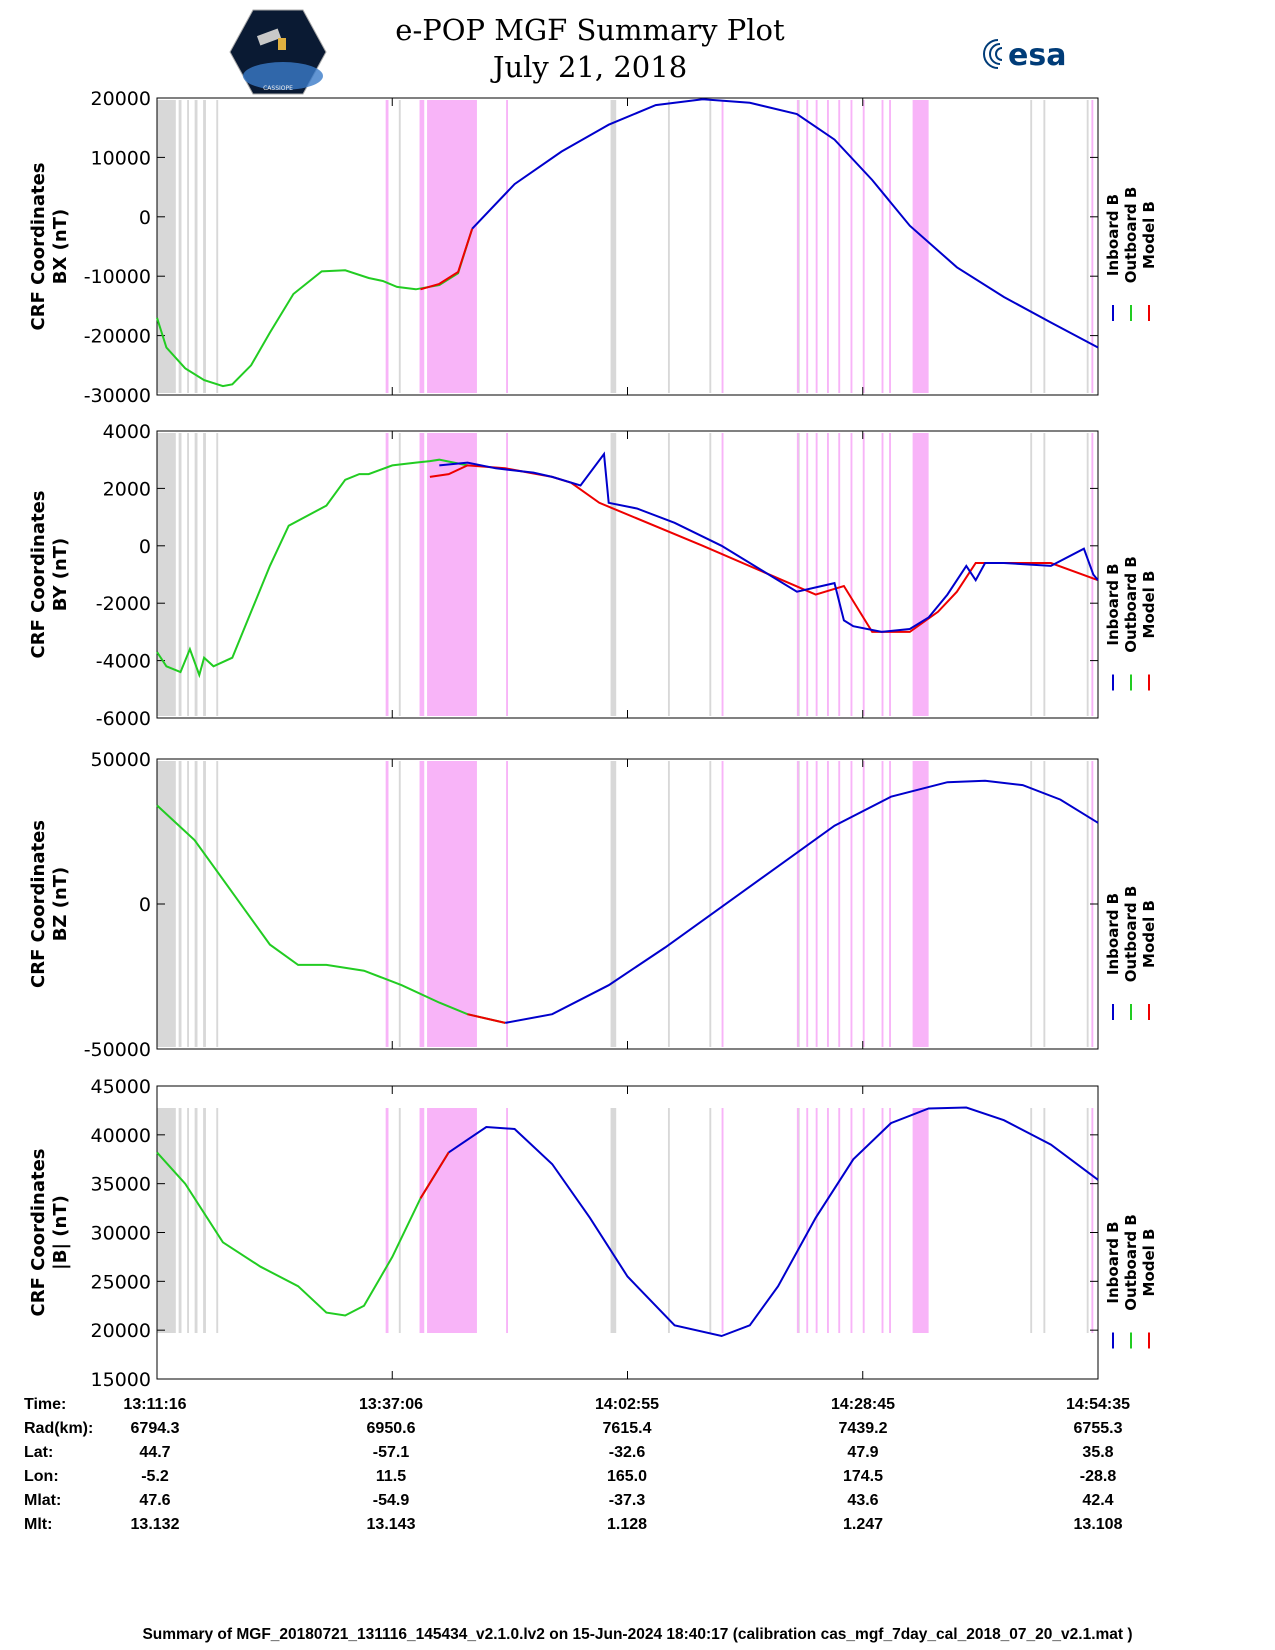 This screenshot has width=1275, height=1650. Describe the element at coordinates (590, 67) in the screenshot. I see `title-line-2: July 21, 2018` at that location.